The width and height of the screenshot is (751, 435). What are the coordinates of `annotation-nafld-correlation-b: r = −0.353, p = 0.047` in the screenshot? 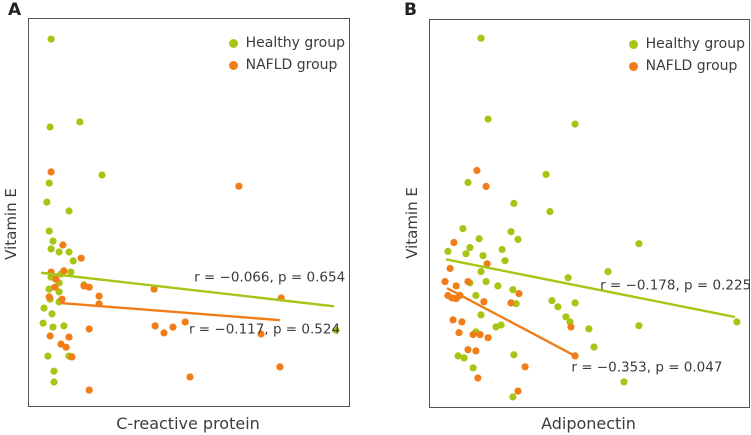 It's located at (647, 367).